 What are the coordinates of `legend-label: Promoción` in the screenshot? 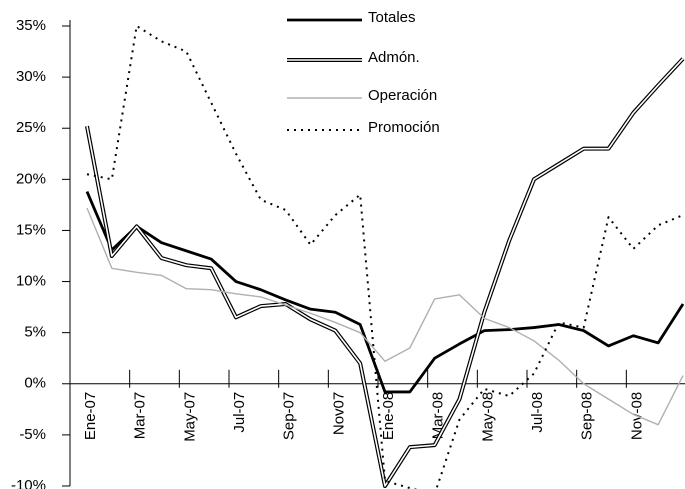 It's located at (404, 127).